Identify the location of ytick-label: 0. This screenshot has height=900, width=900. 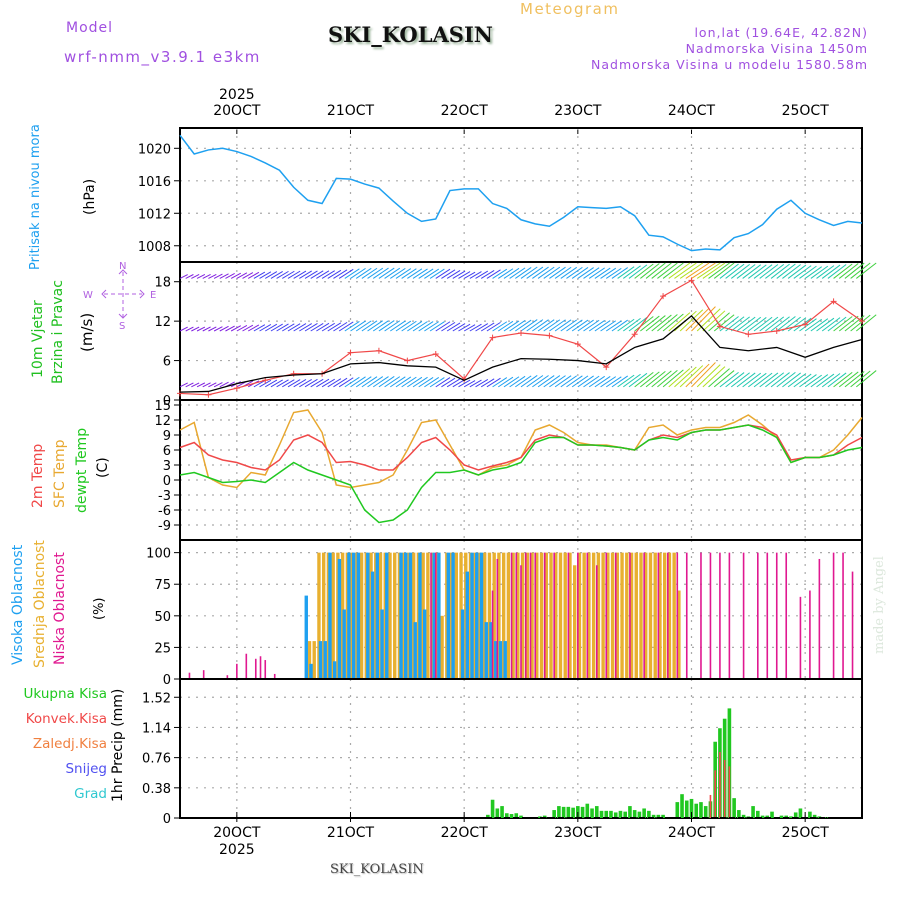
(167, 680).